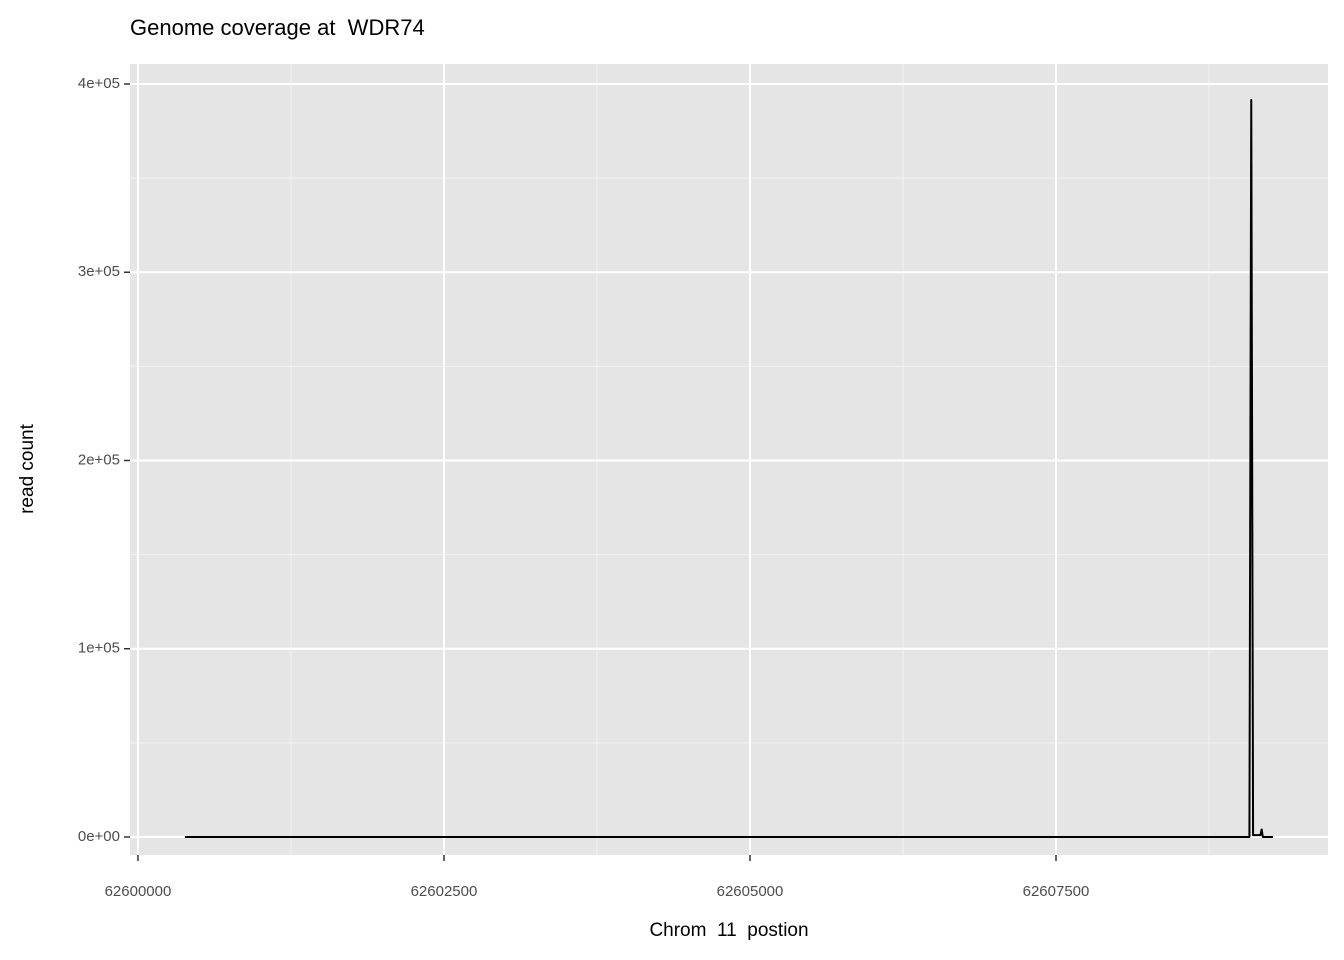  What do you see at coordinates (99, 459) in the screenshot?
I see `y-tick-label: 2e+05` at bounding box center [99, 459].